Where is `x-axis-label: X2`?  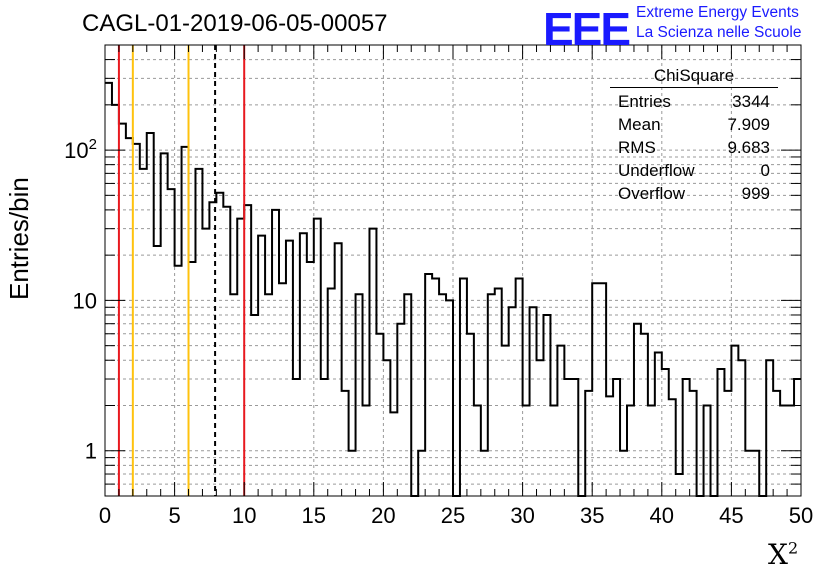
x-axis-label: X2 is located at coordinates (783, 554).